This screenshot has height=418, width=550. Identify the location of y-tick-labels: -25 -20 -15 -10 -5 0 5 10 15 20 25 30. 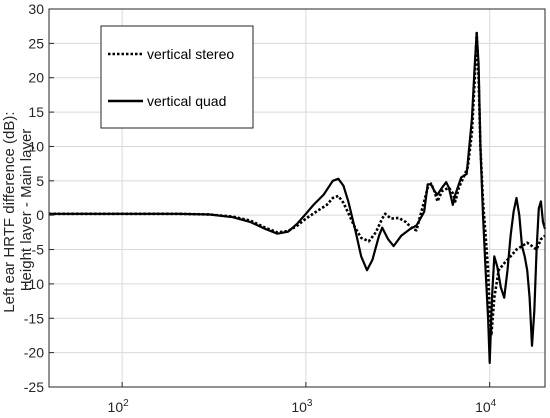
(39, 198).